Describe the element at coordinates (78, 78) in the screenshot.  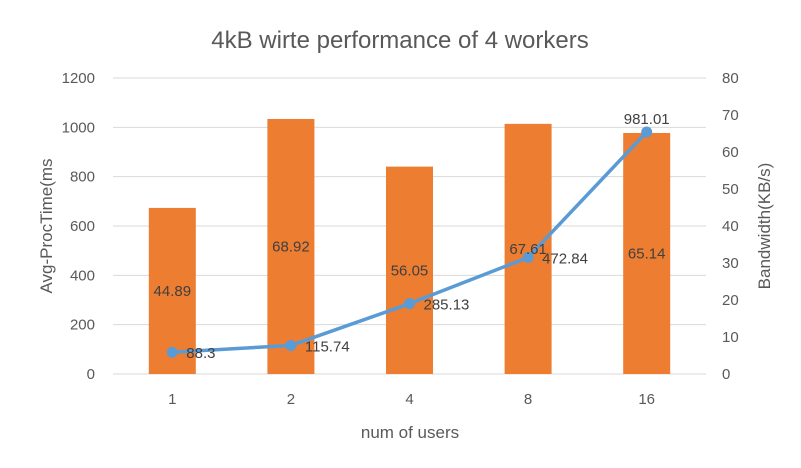
I see `y-tick-label: 1200` at that location.